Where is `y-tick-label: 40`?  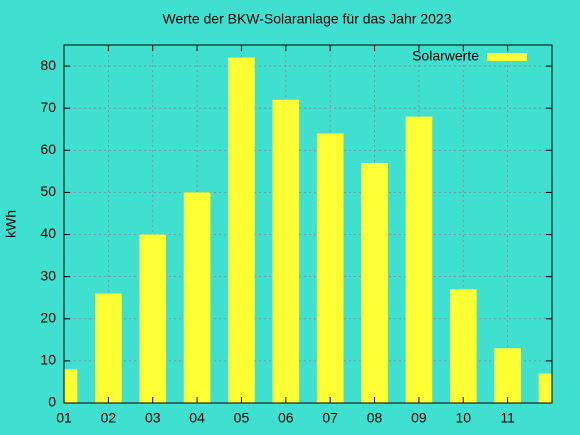 y-tick-label: 40 is located at coordinates (48, 233).